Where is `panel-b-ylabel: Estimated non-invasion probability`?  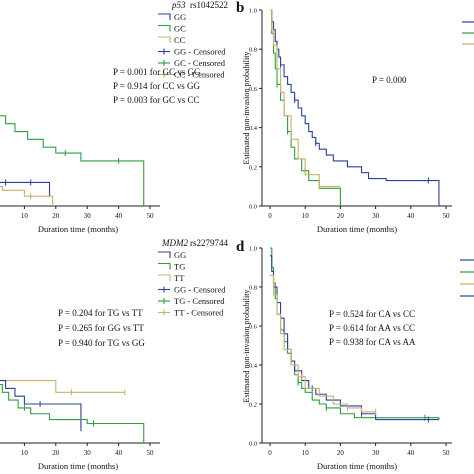
panel-b-ylabel: Estimated non-invasion probability is located at coordinates (246, 108).